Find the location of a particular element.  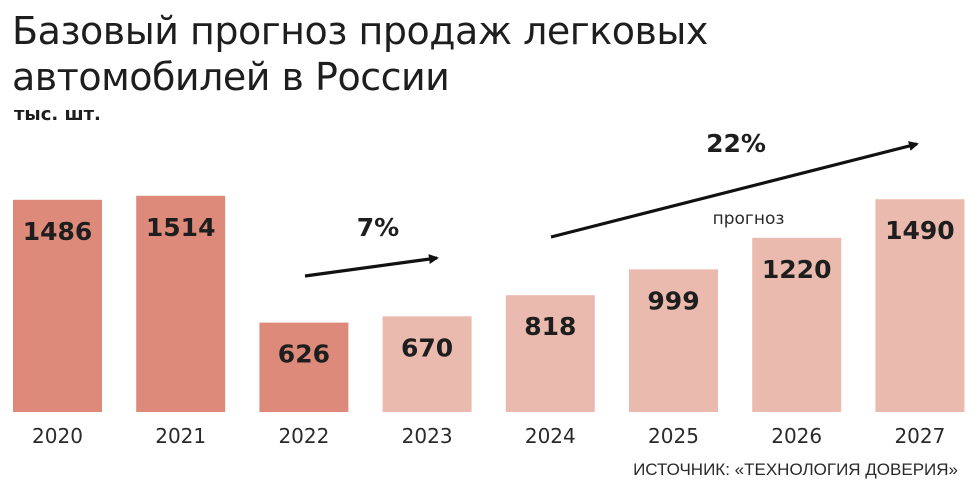

value-label-2022: 626 is located at coordinates (304, 354).